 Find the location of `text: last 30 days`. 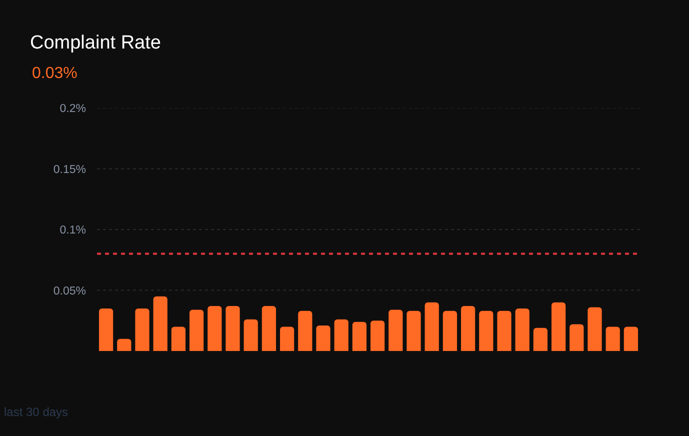

text: last 30 days is located at coordinates (36, 412).